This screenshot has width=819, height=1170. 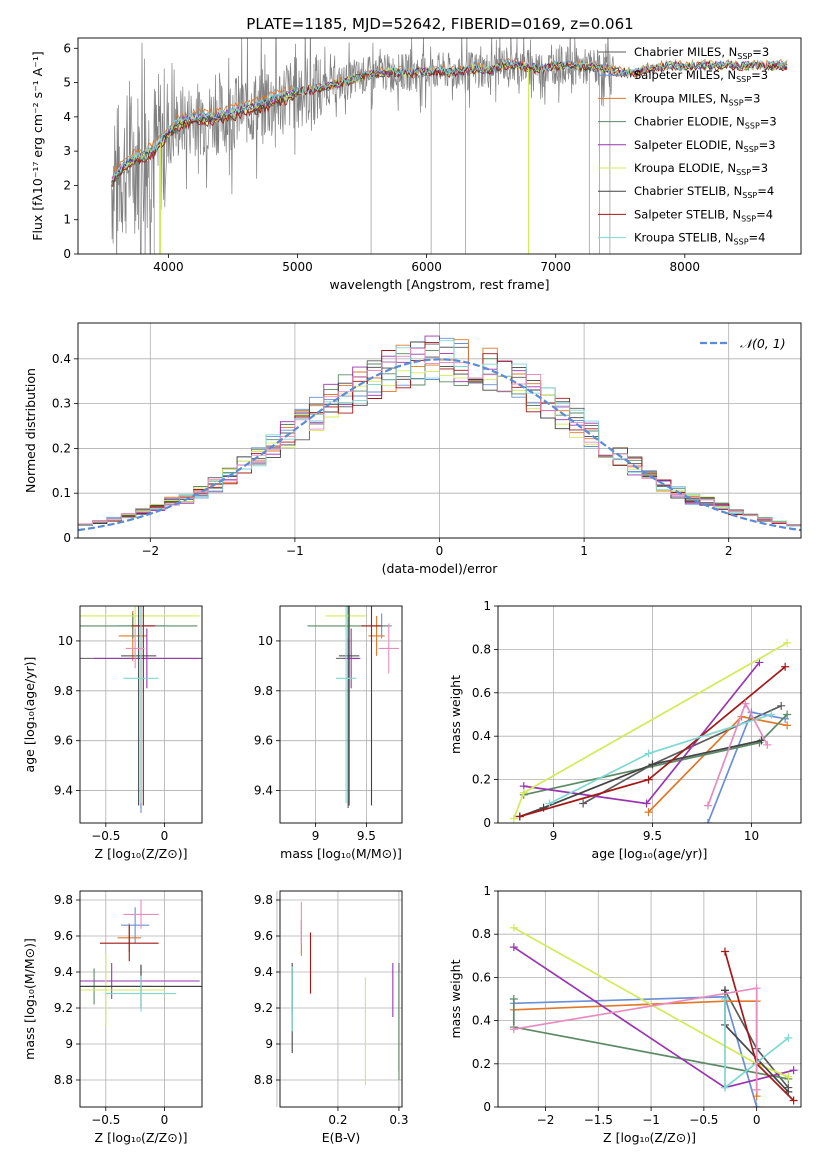 What do you see at coordinates (743, 343) in the screenshot?
I see `legend: 𝒩(0, 1)` at bounding box center [743, 343].